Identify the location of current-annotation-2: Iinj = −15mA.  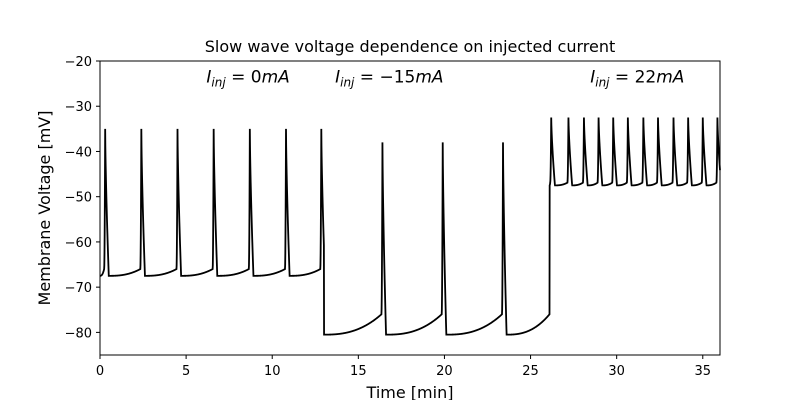
(389, 79).